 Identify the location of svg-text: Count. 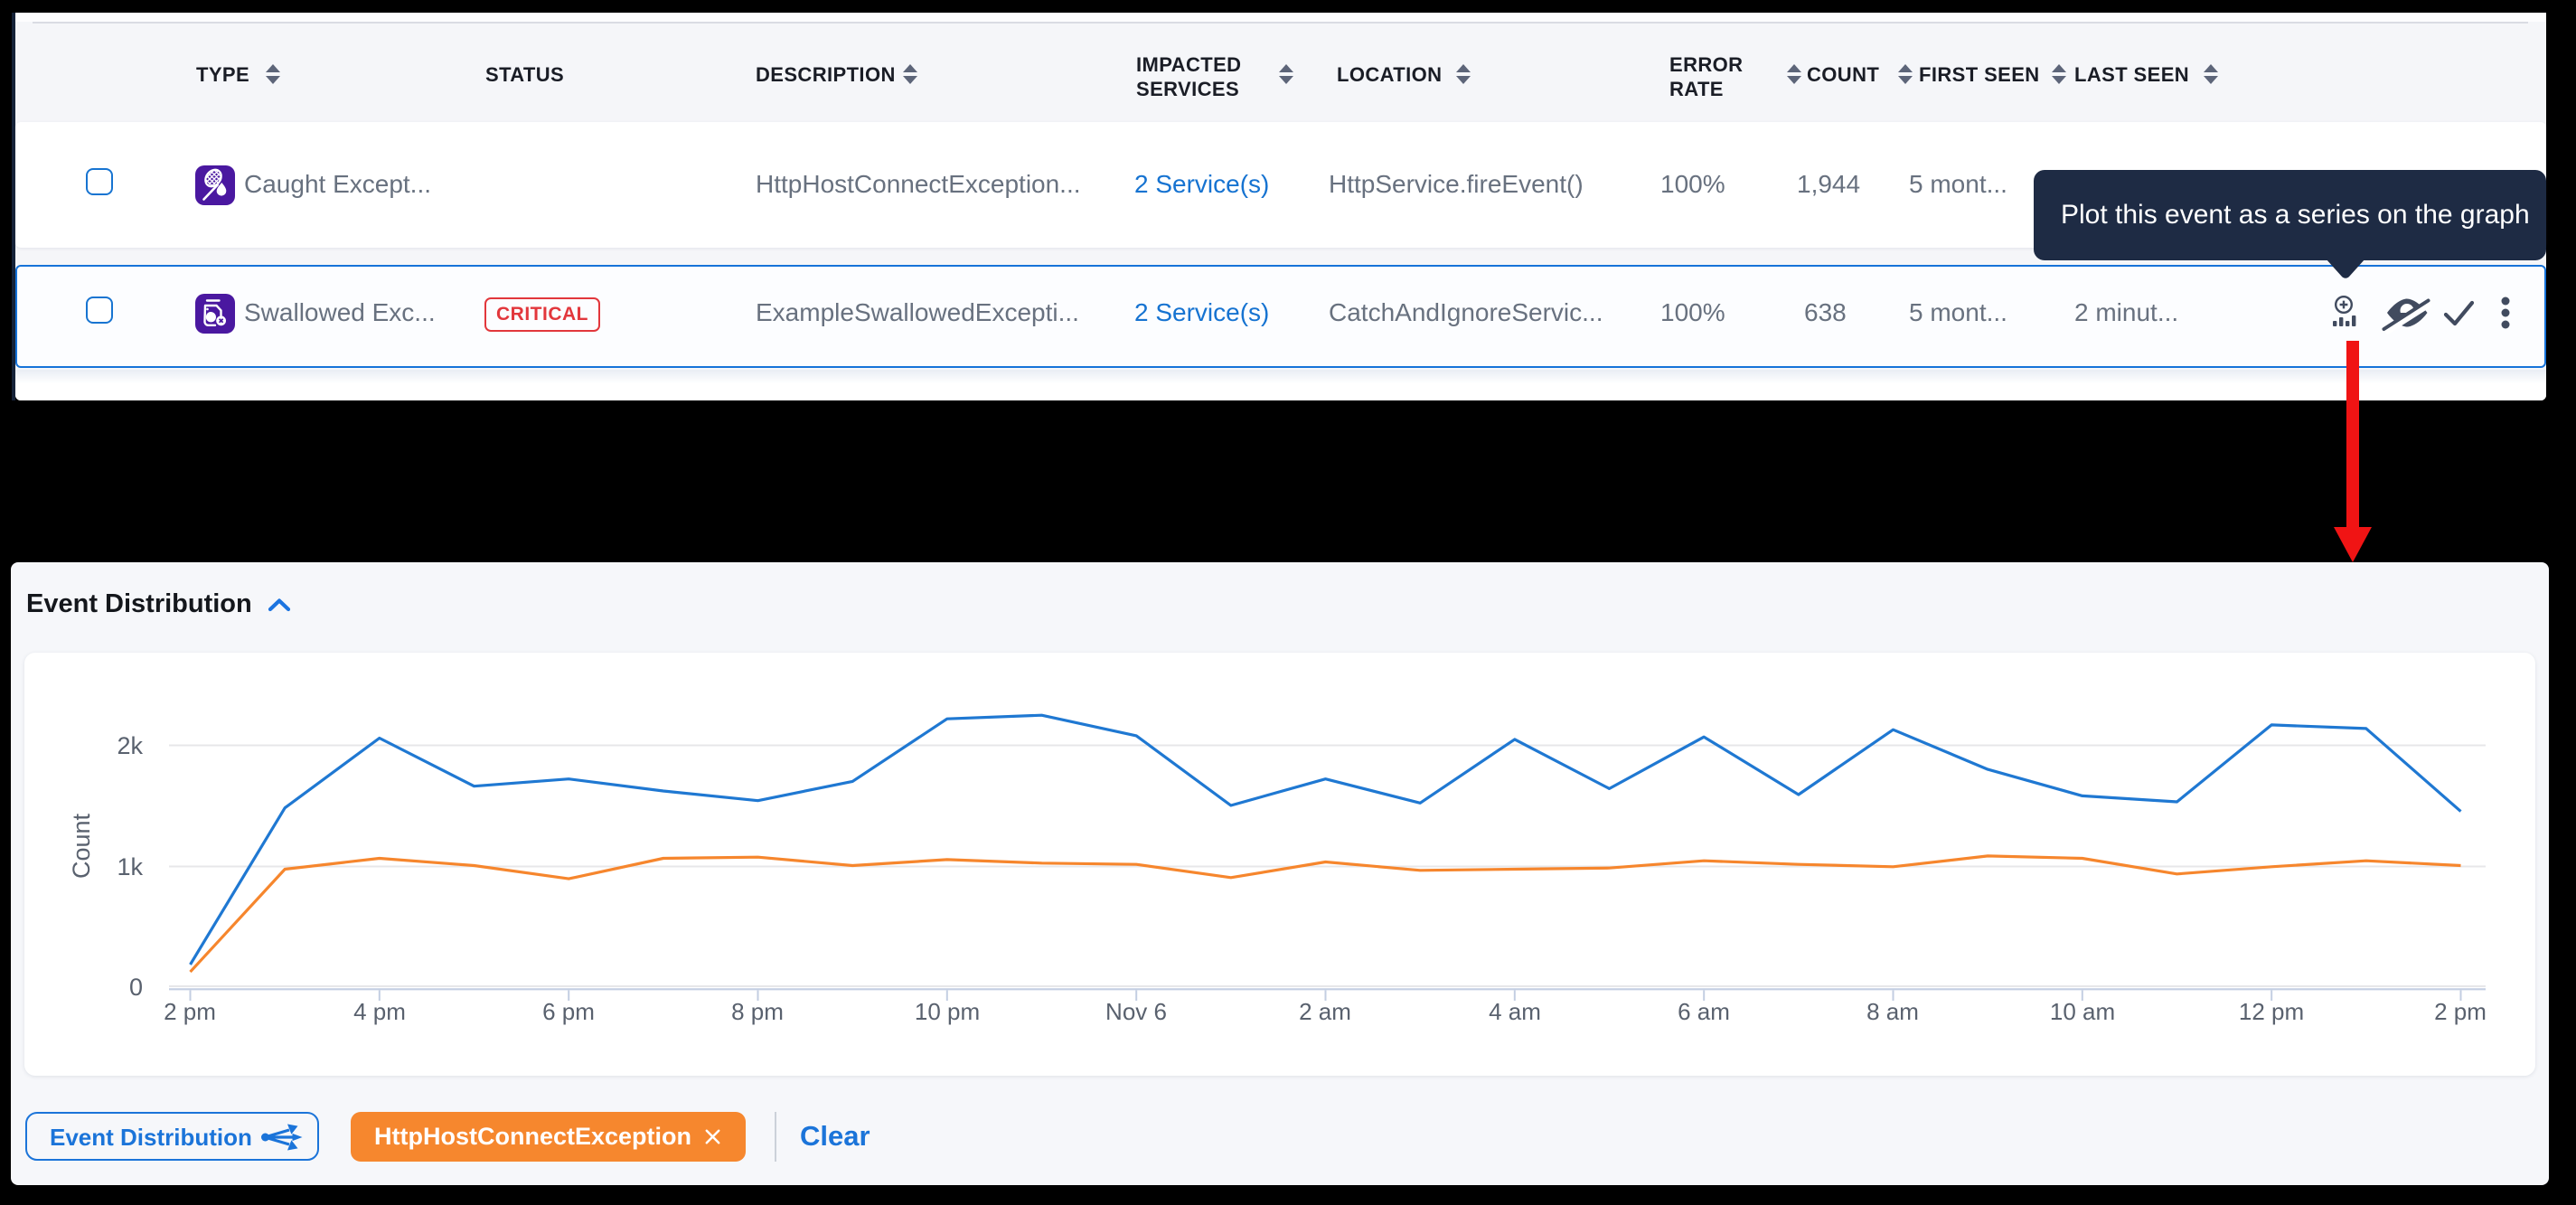
(82, 846).